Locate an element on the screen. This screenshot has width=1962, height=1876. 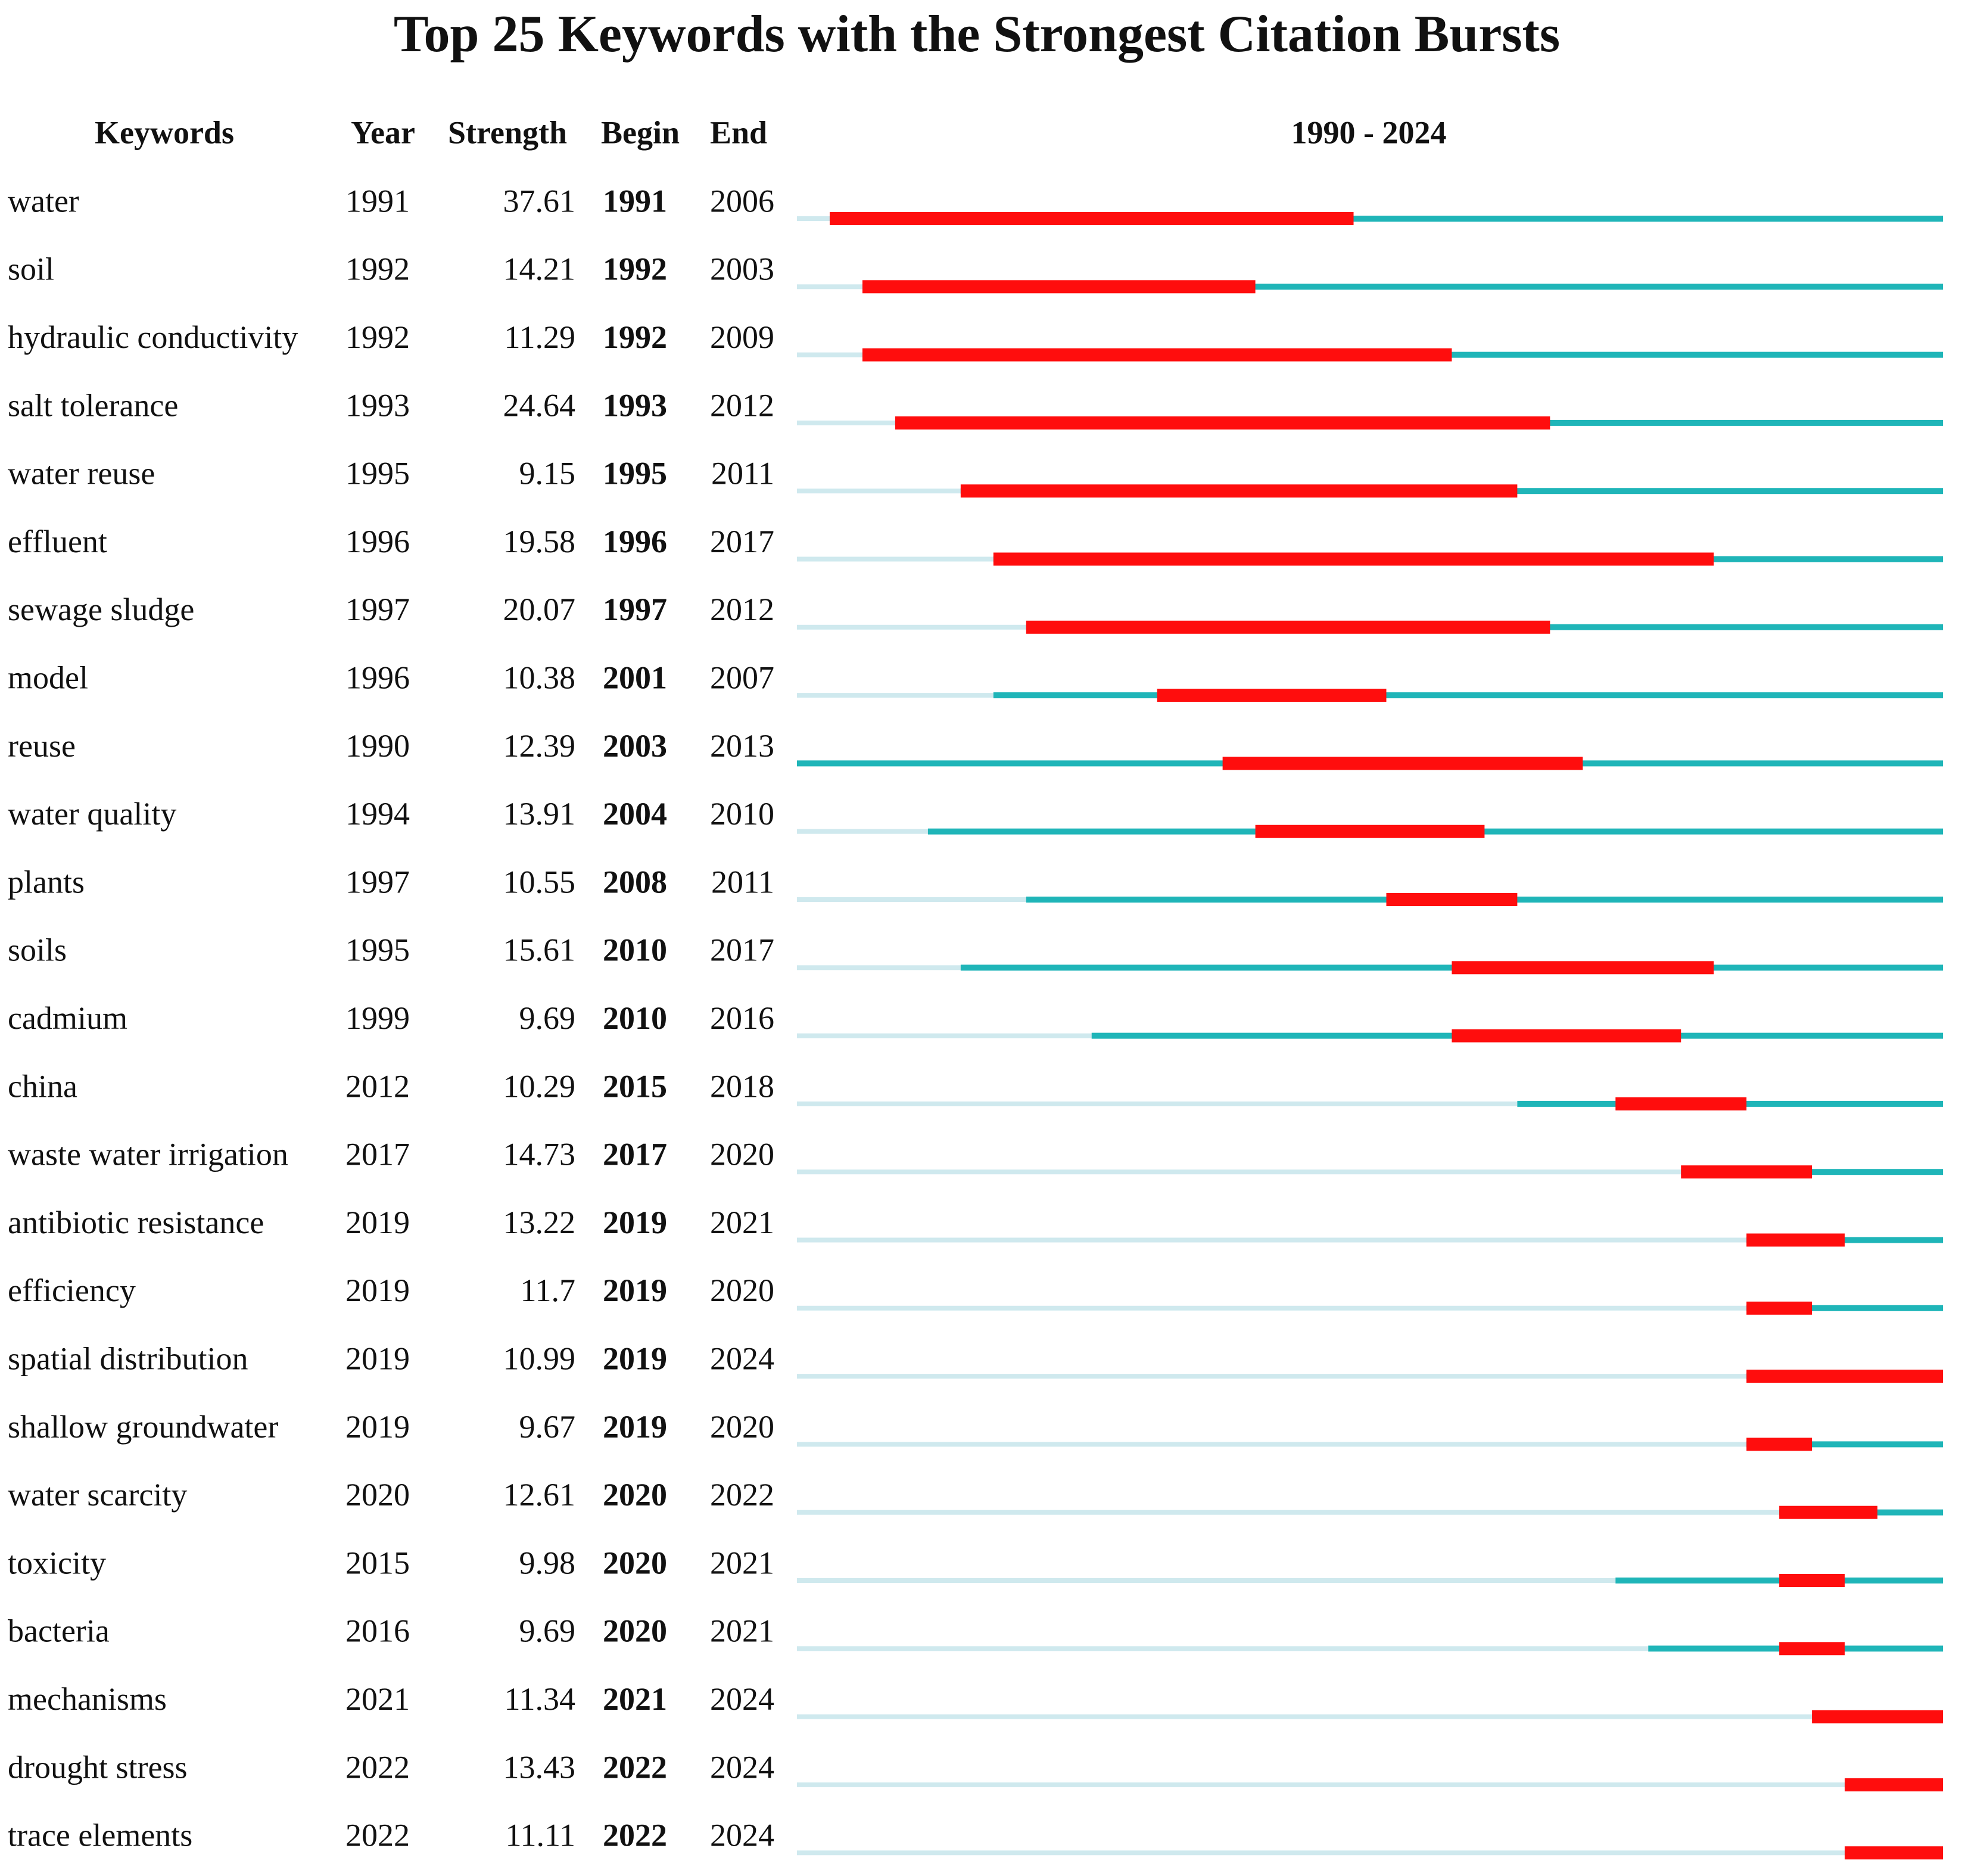
year: 1990 is located at coordinates (377, 746).